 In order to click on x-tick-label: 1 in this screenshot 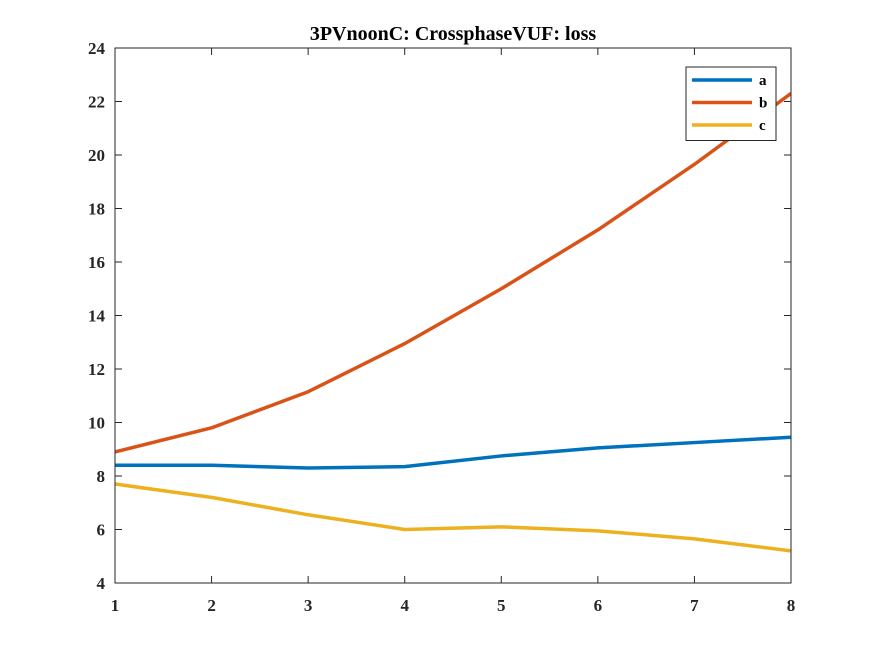, I will do `click(115, 605)`.